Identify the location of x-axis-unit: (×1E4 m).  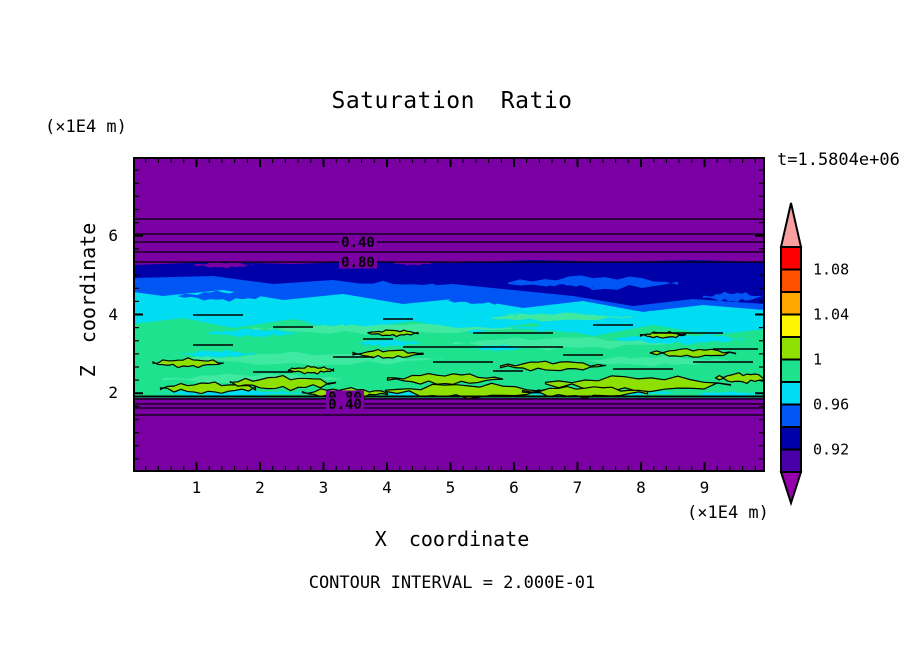
(728, 513).